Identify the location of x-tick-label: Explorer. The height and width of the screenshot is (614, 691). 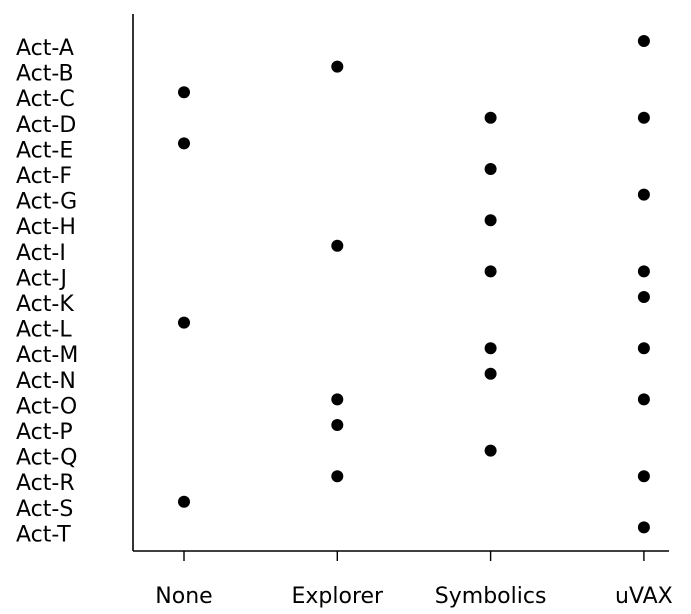
(337, 596).